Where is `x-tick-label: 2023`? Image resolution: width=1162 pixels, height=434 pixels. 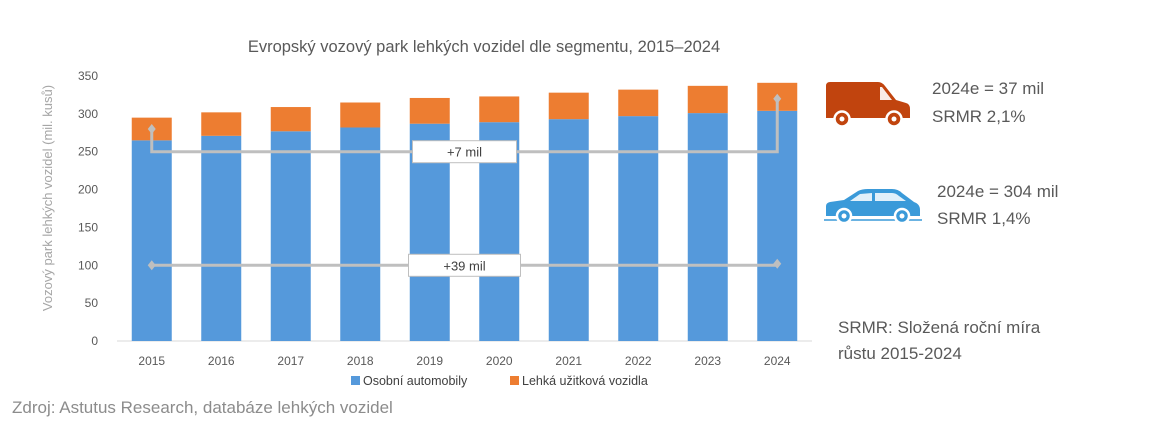
x-tick-label: 2023 is located at coordinates (707, 361).